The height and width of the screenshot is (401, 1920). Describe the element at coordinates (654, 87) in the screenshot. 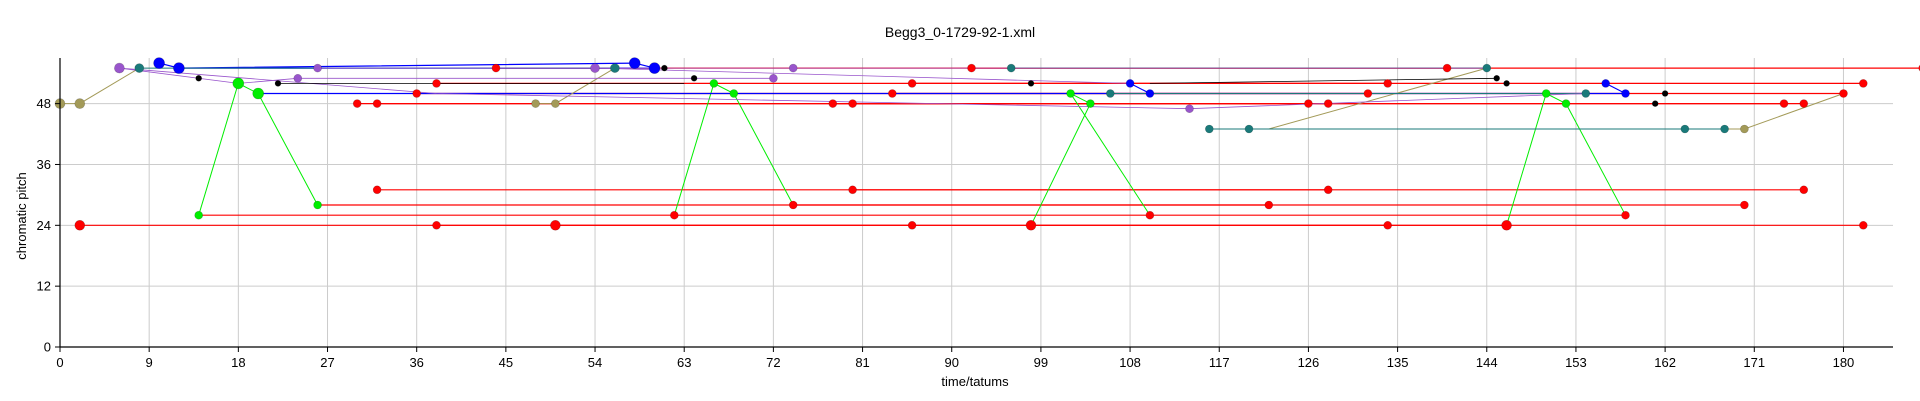

I see `series-5-points` at that location.